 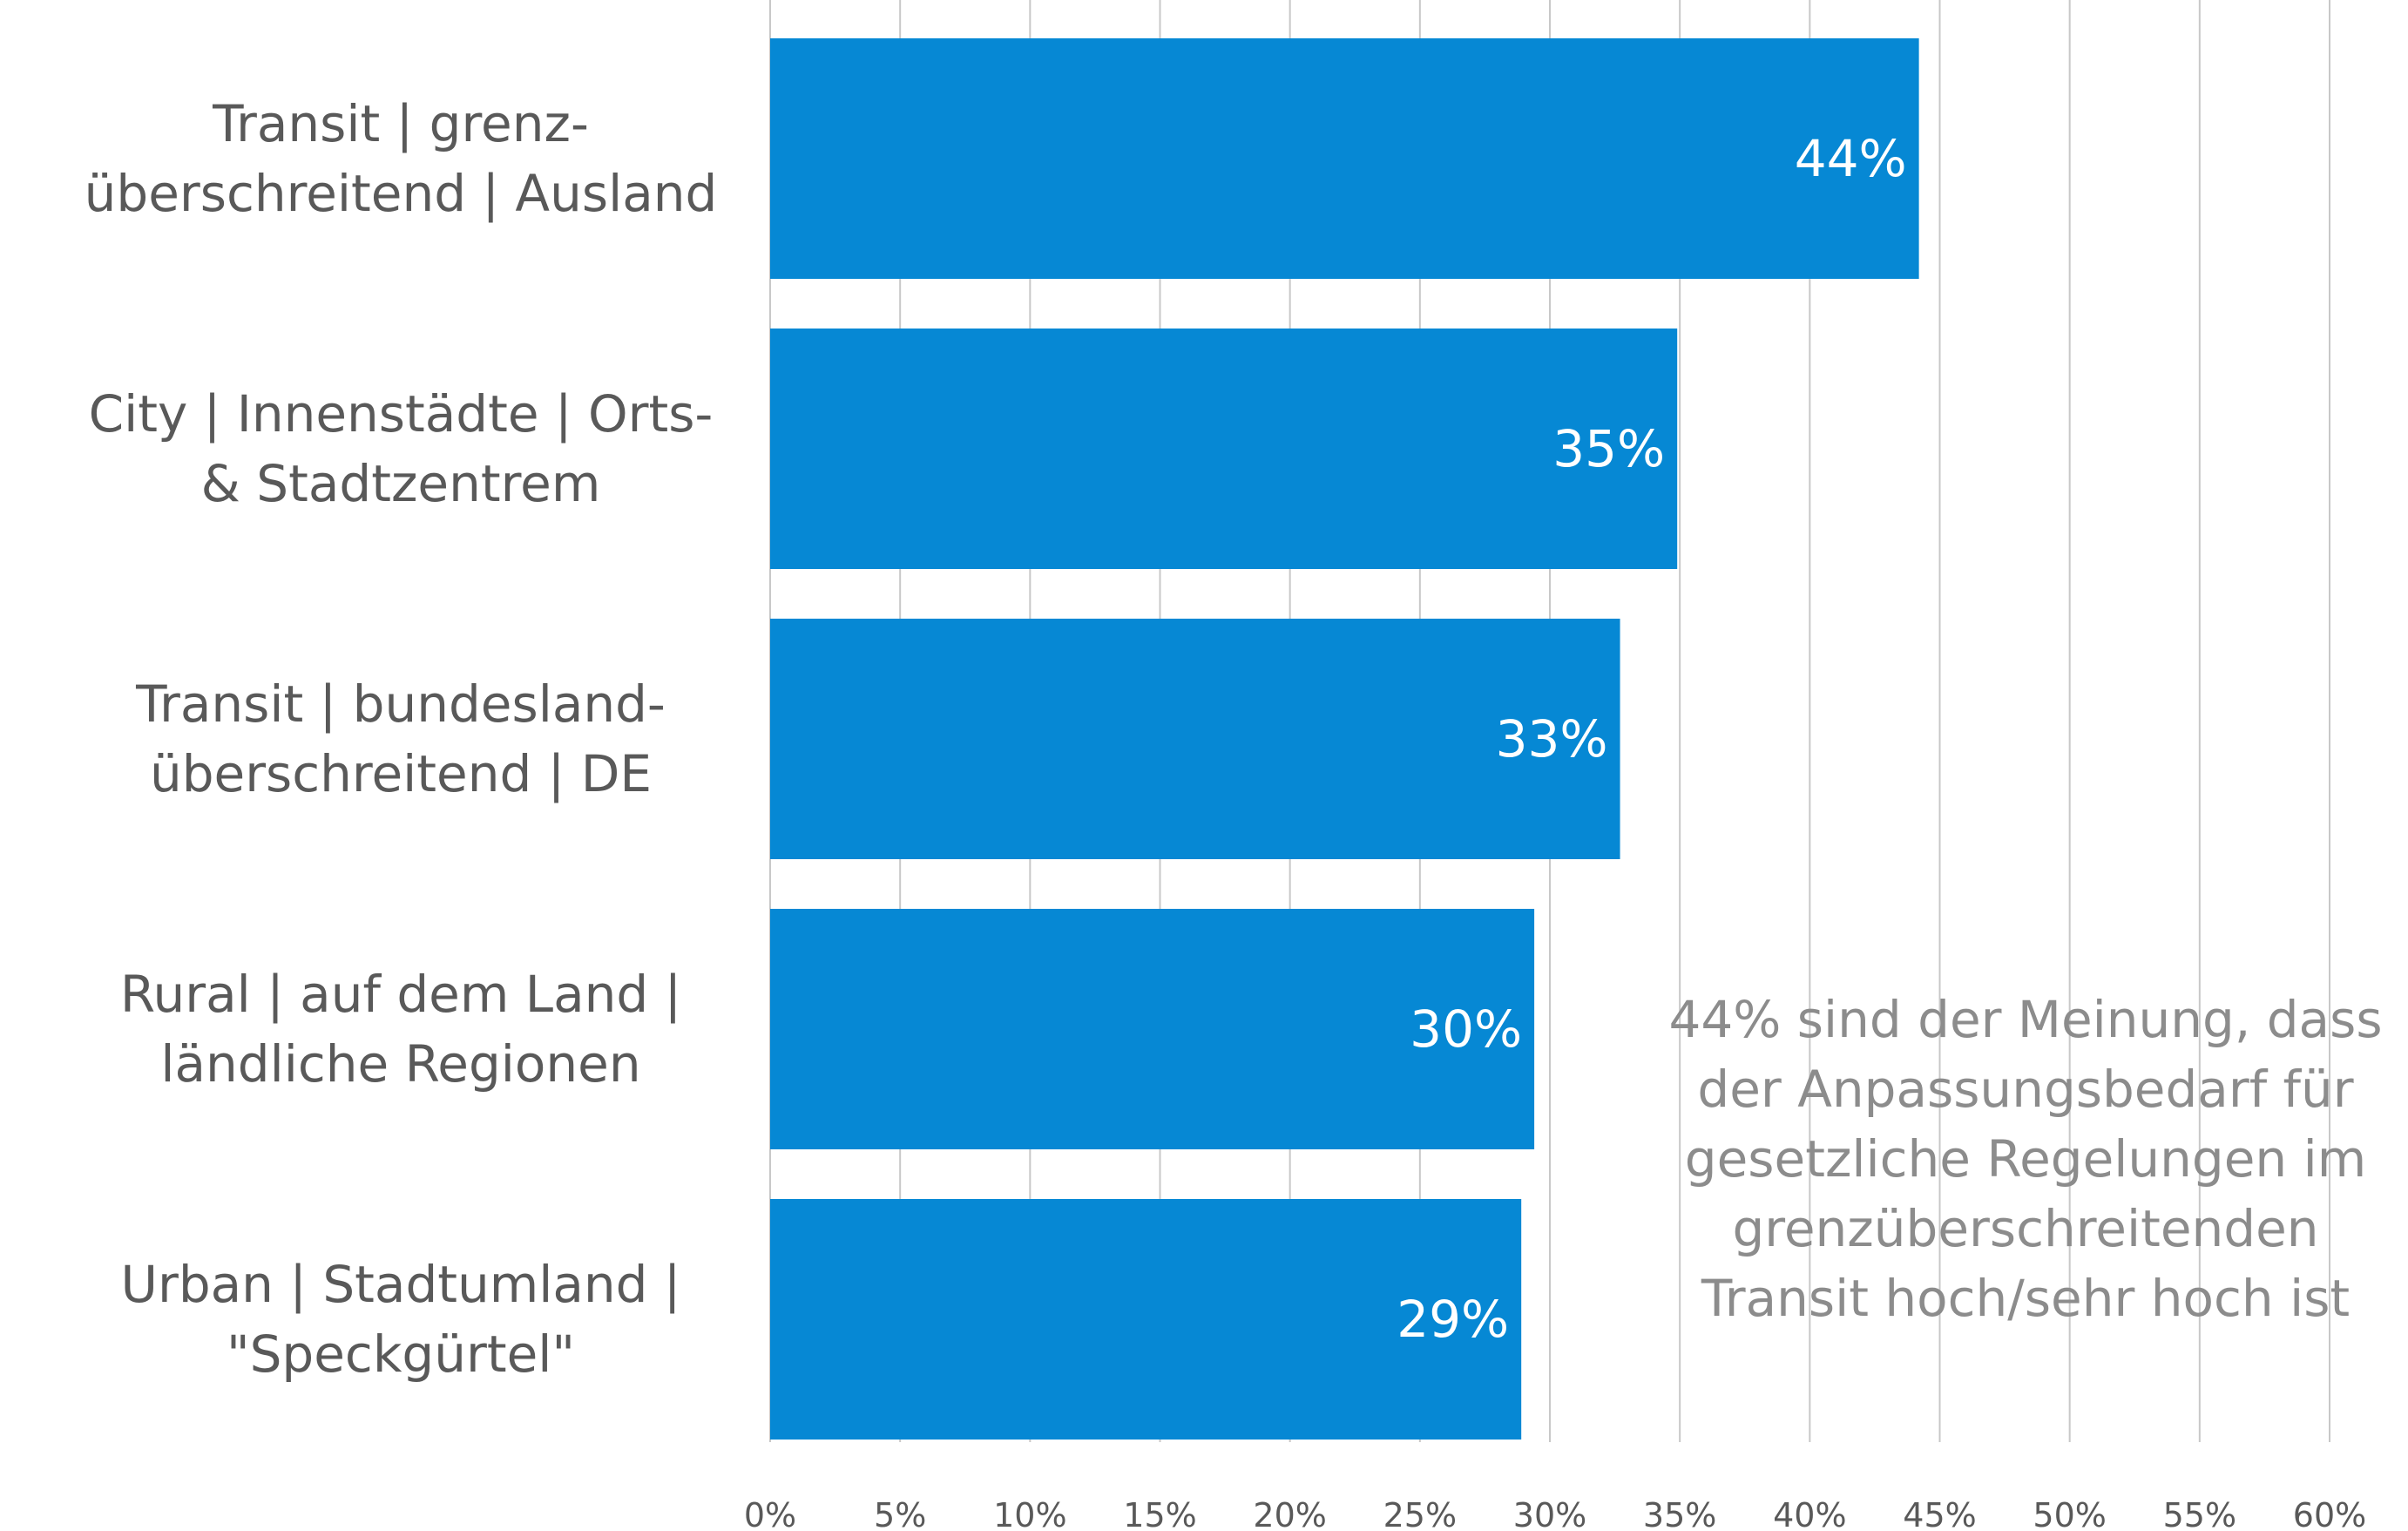 I want to click on x-tick-label: 55%, so click(x=2199, y=1513).